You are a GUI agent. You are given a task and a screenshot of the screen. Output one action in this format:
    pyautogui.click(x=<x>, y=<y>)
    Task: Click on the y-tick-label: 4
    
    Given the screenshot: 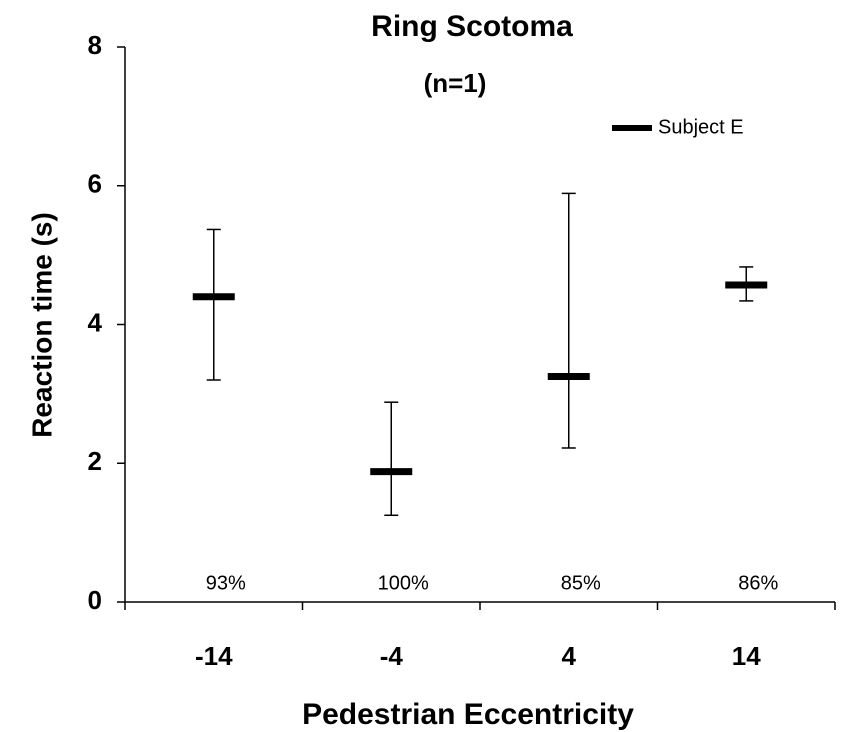 What is the action you would take?
    pyautogui.click(x=95, y=322)
    